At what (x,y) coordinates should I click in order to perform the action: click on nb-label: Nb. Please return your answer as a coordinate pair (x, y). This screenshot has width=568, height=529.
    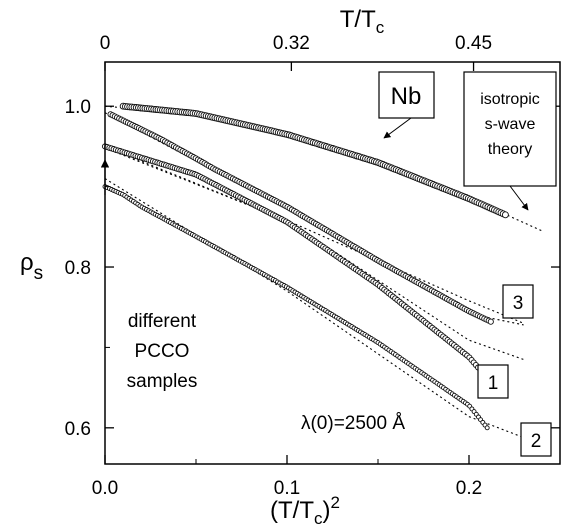
    Looking at the image, I should click on (406, 96).